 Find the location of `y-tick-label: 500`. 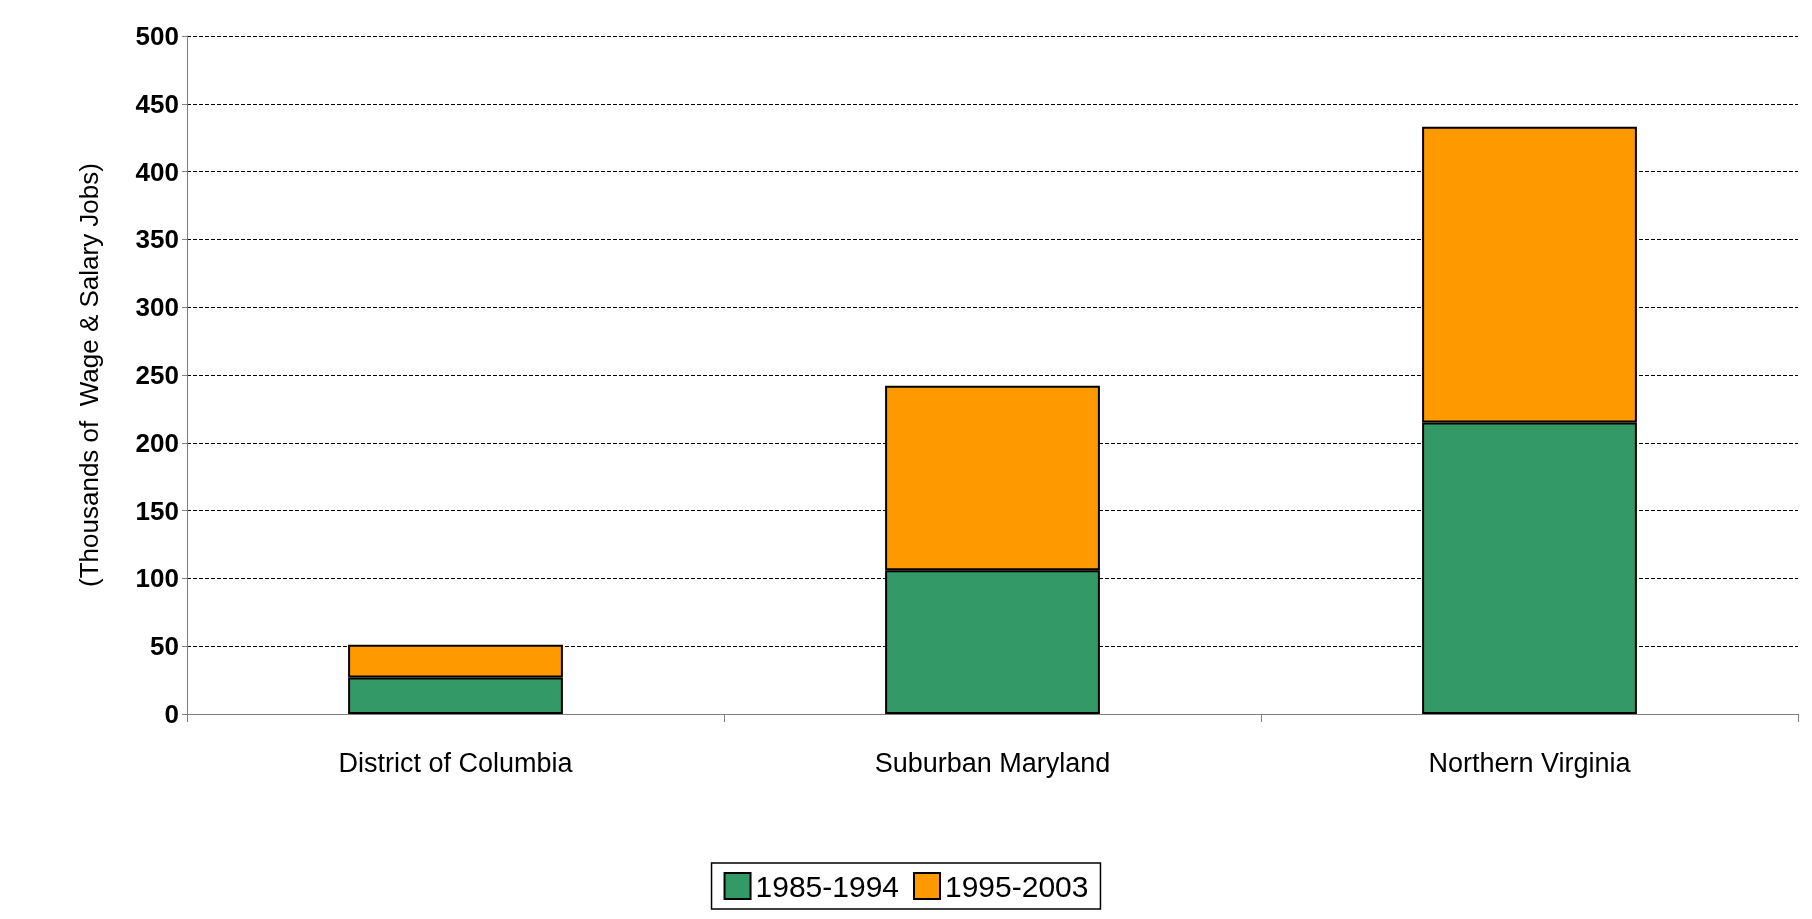

y-tick-label: 500 is located at coordinates (157, 36).